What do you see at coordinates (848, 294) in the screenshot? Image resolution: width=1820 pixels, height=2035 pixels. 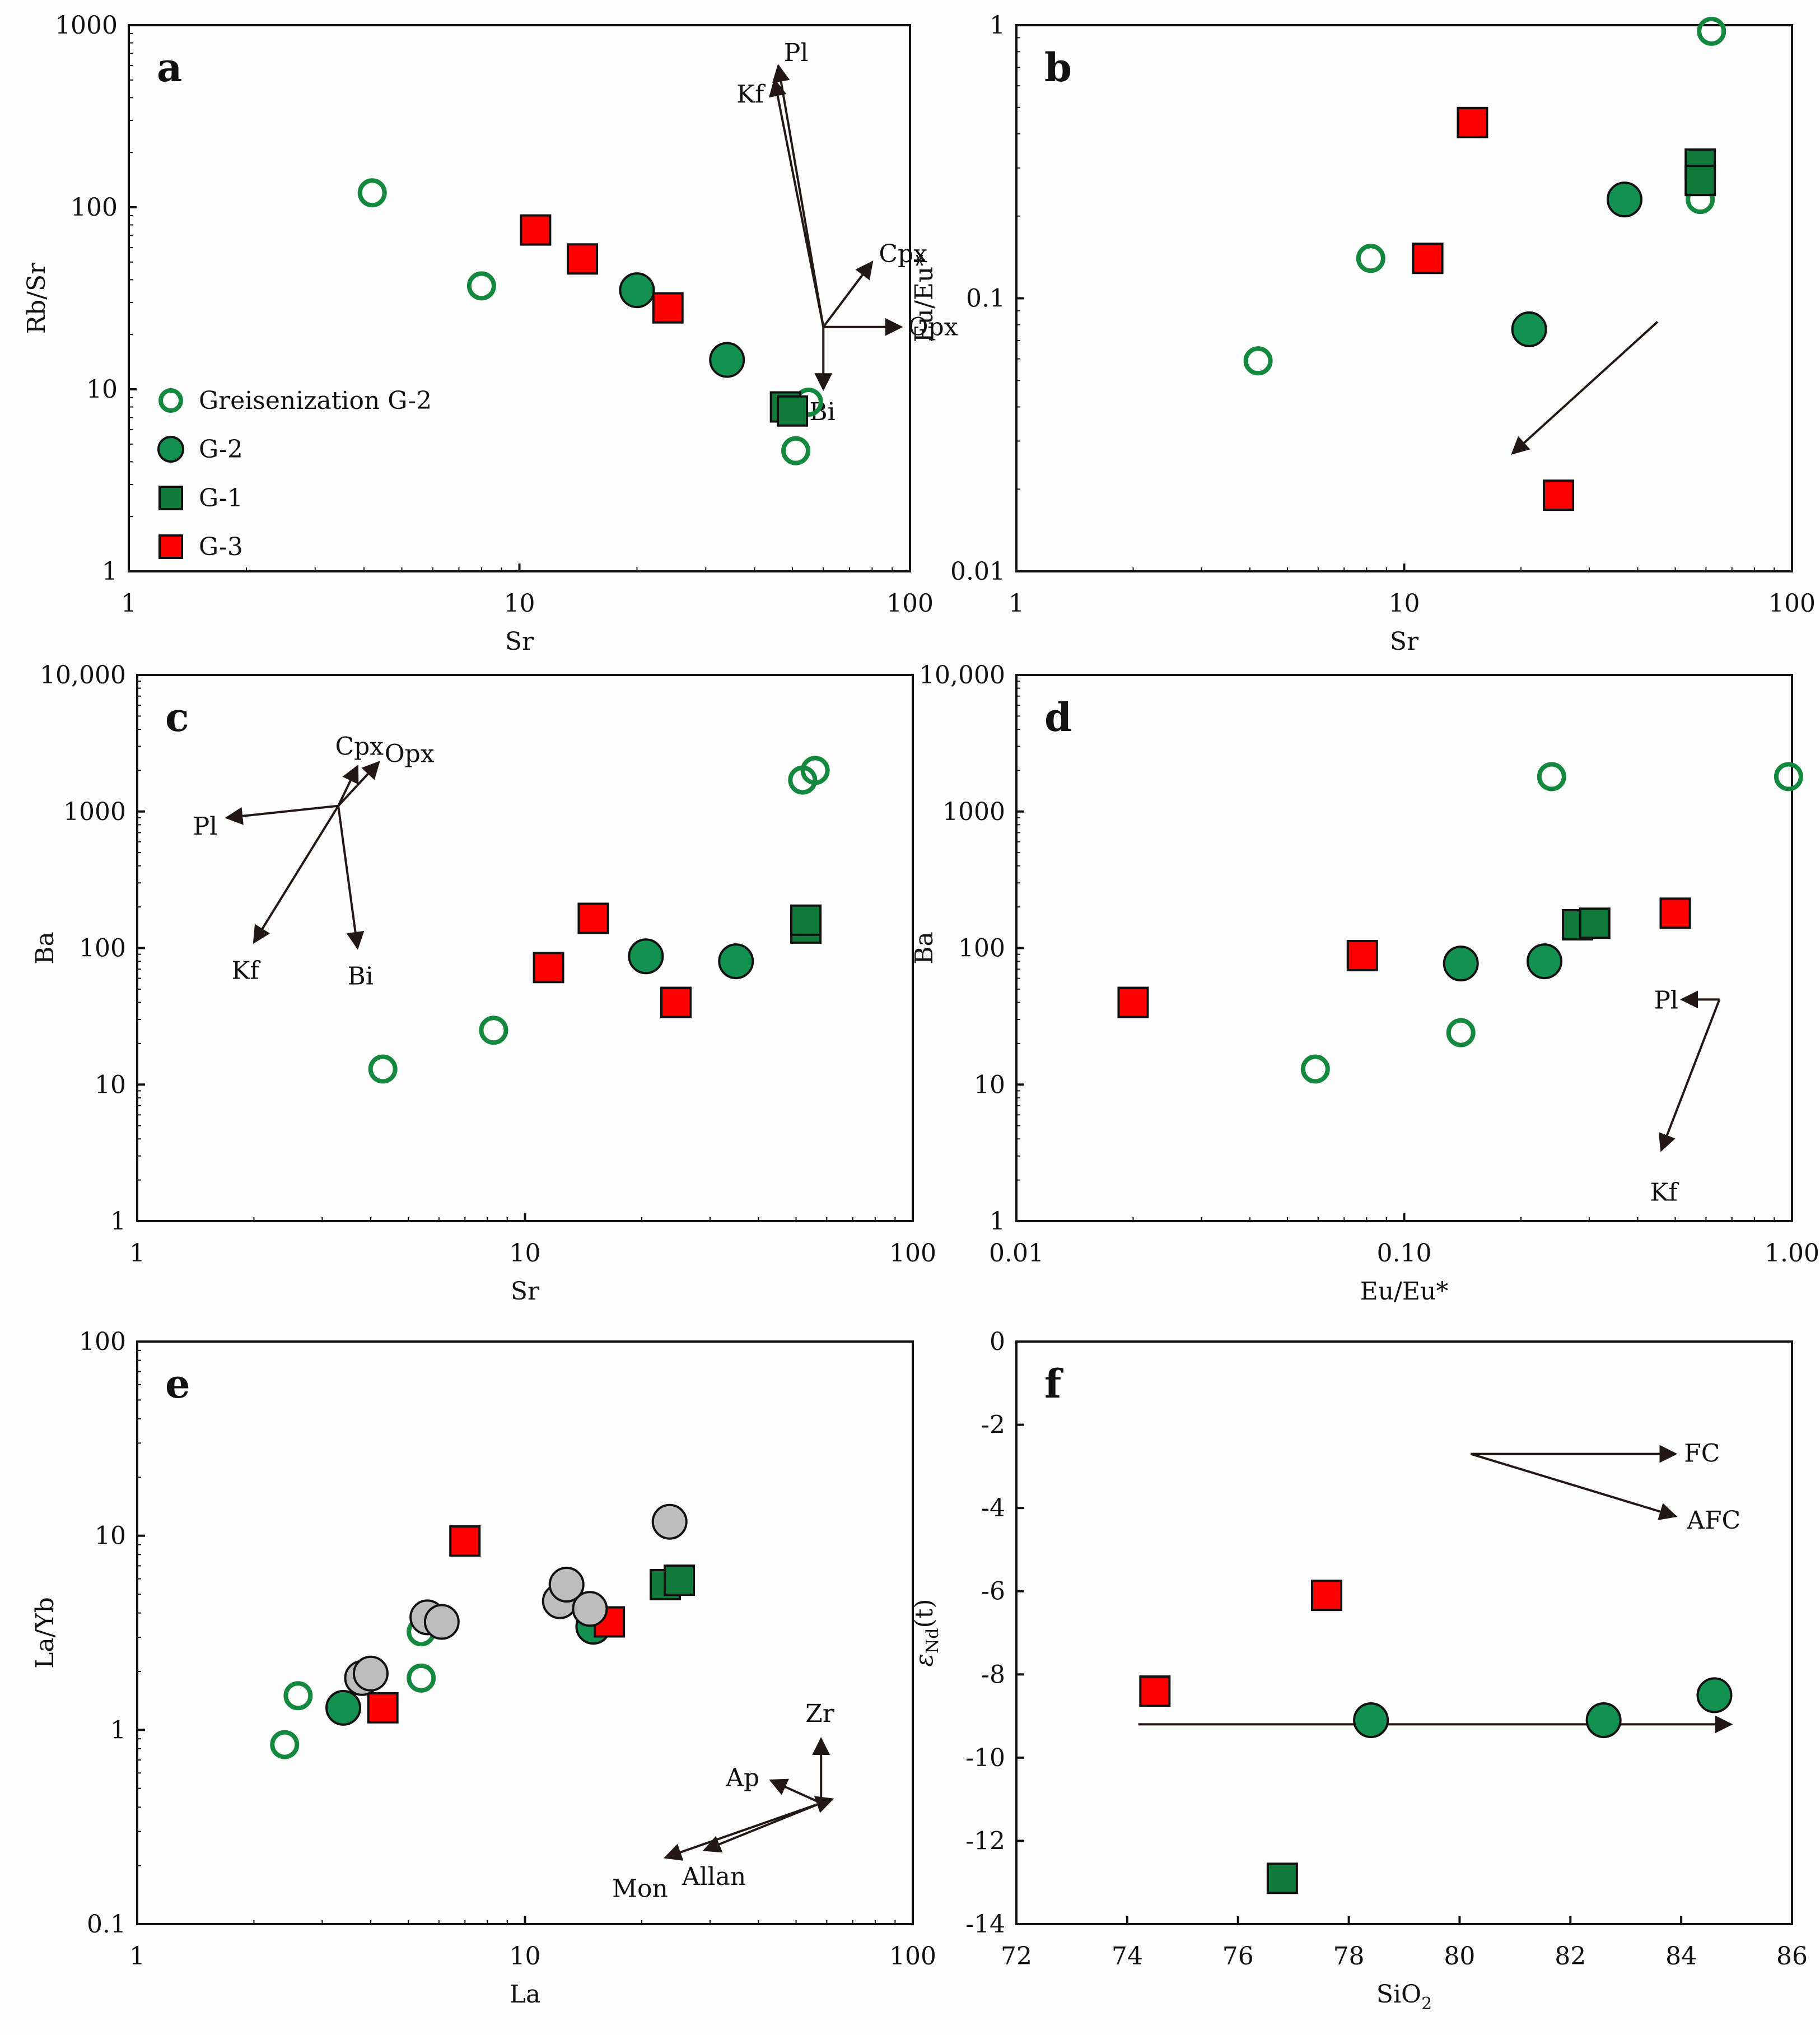 I see `vector-arrow-a-cpx` at bounding box center [848, 294].